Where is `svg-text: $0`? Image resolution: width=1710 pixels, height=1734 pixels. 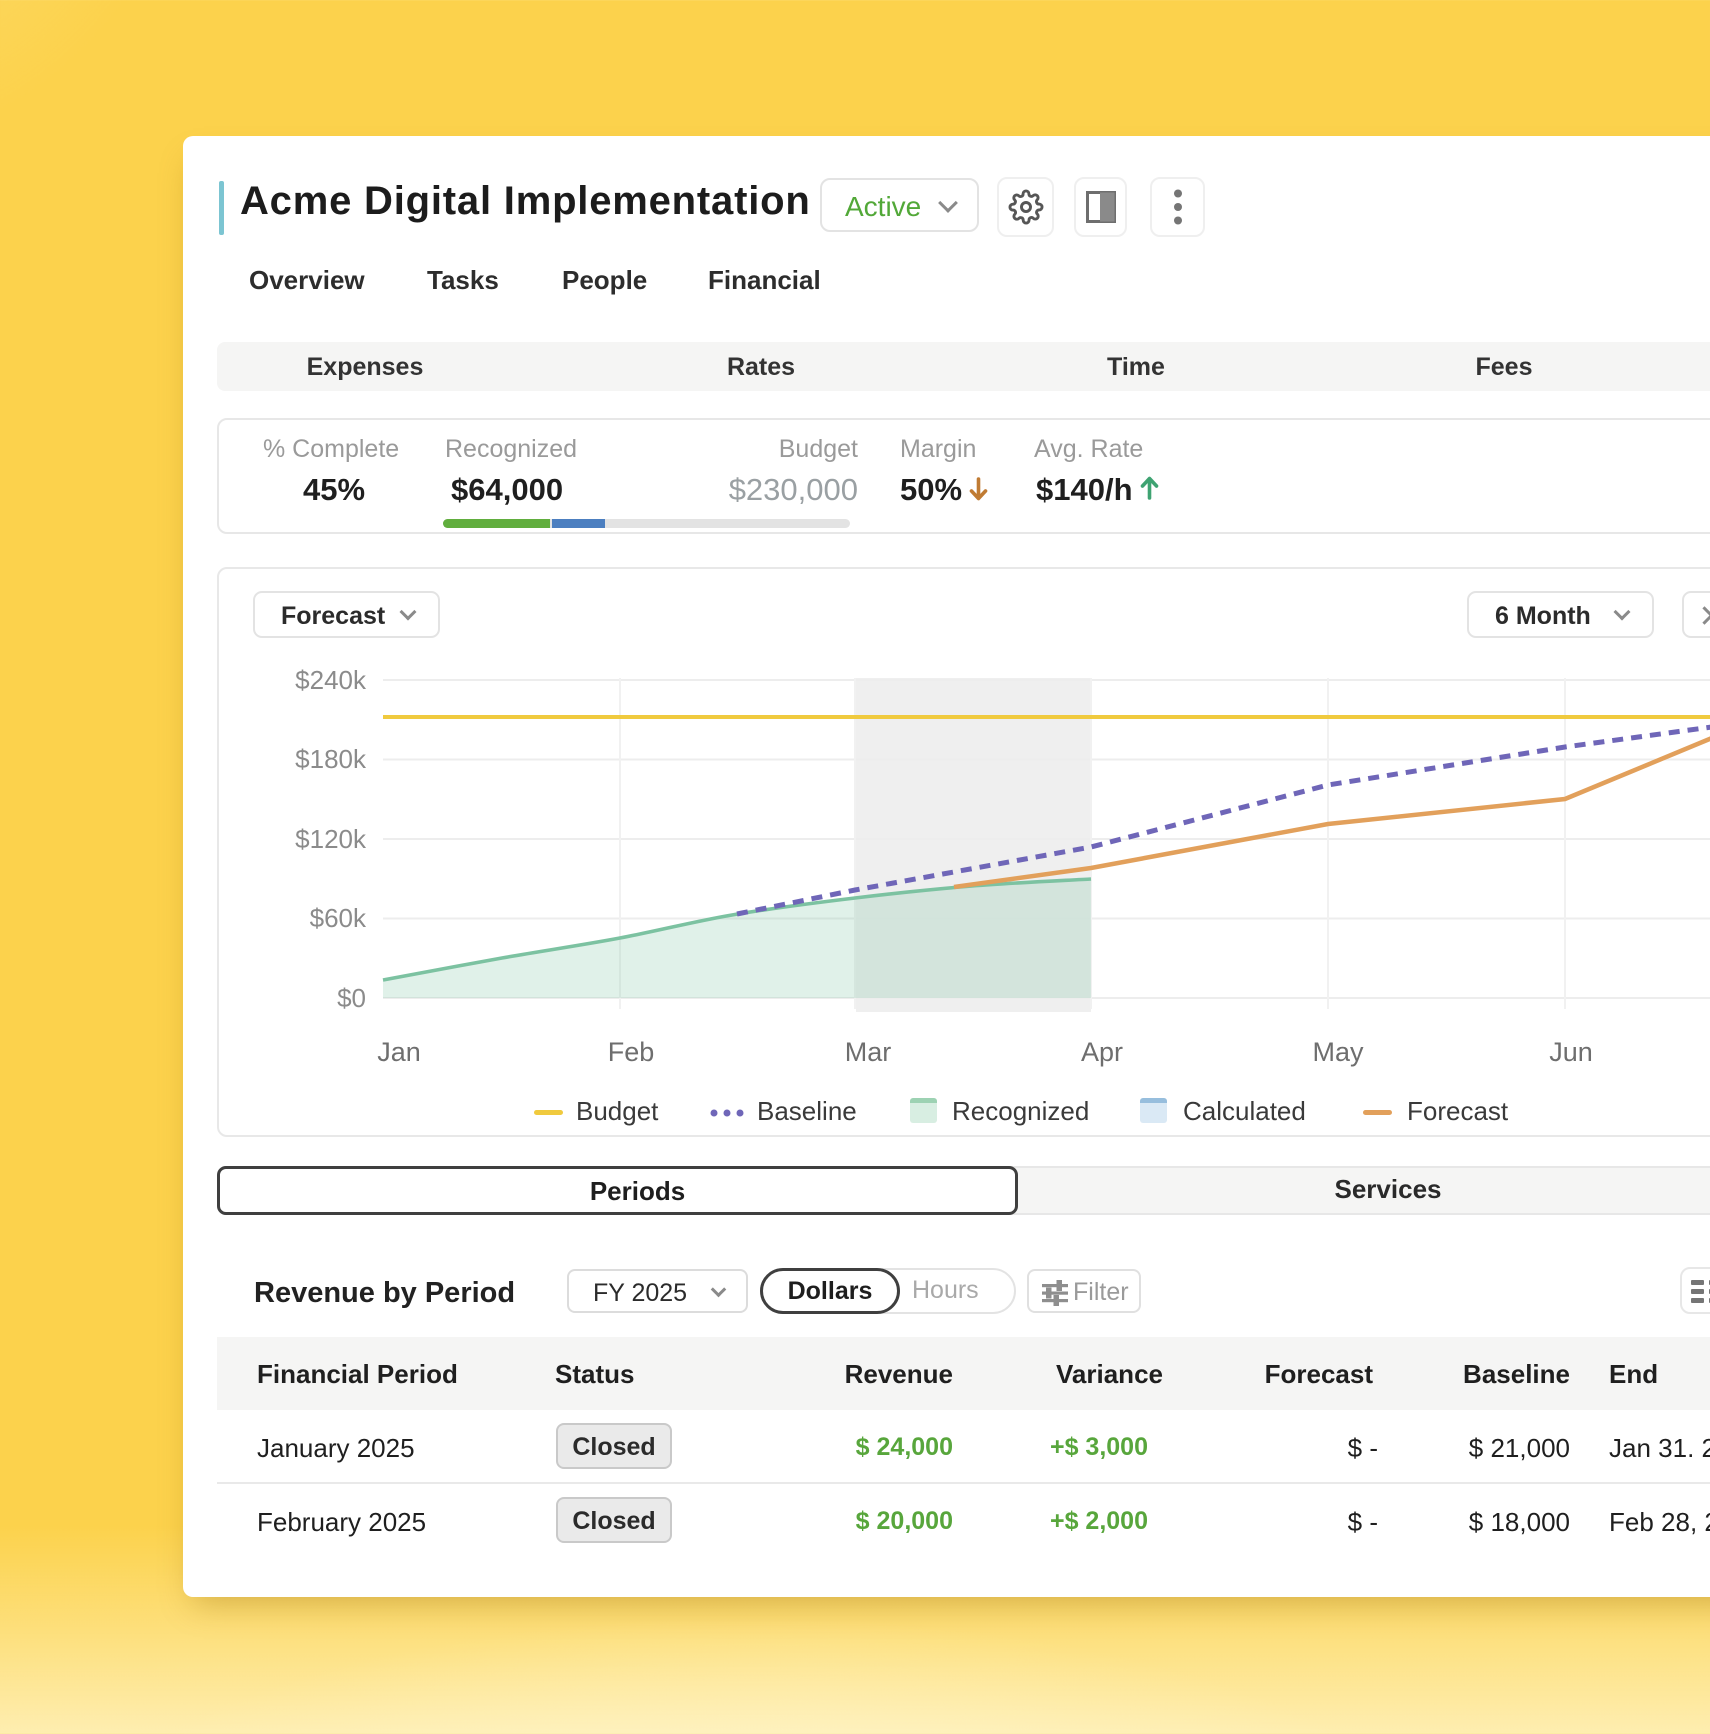 svg-text: $0 is located at coordinates (351, 998).